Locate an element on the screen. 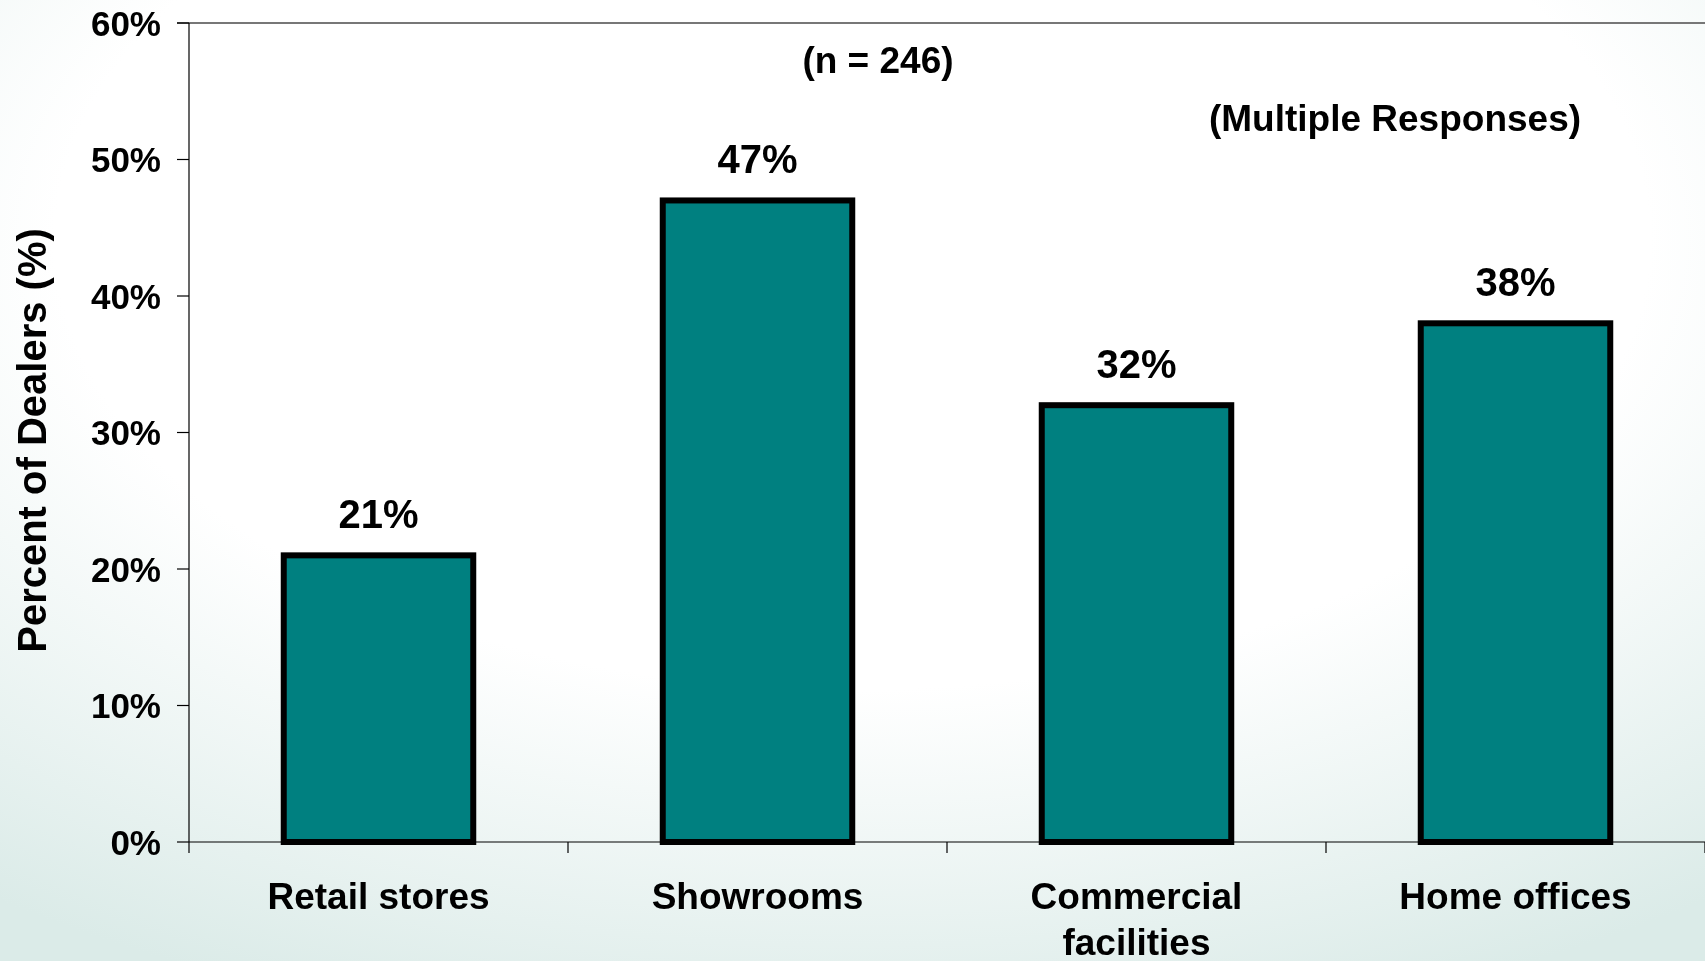 The width and height of the screenshot is (1705, 961). y-tick-label: 0% is located at coordinates (135, 842).